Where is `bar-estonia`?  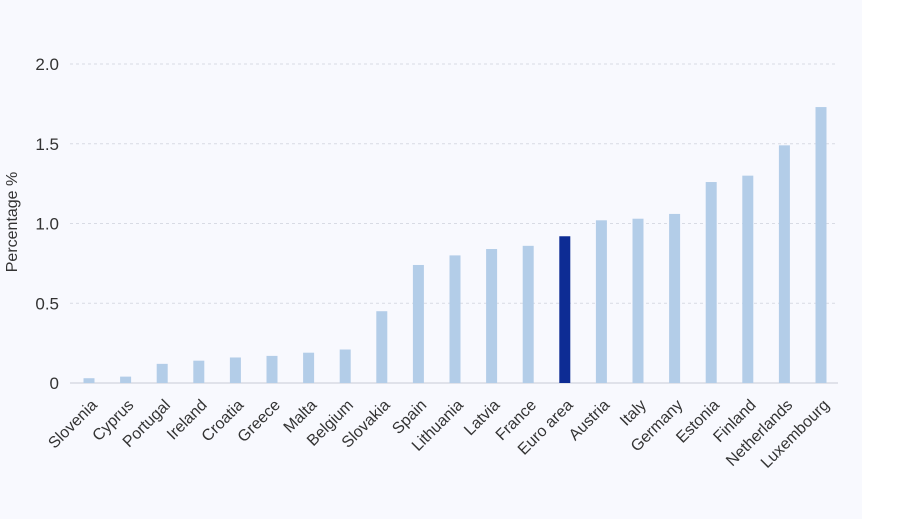
bar-estonia is located at coordinates (711, 282).